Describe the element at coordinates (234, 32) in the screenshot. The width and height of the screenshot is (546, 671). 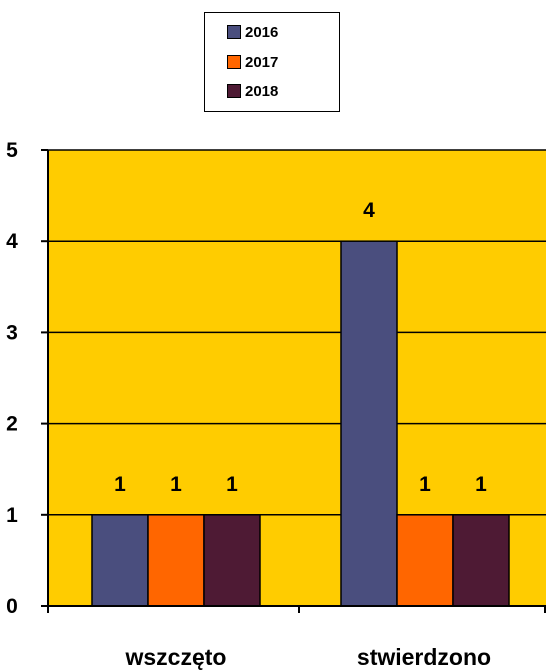
I see `legend-swatch-2016` at that location.